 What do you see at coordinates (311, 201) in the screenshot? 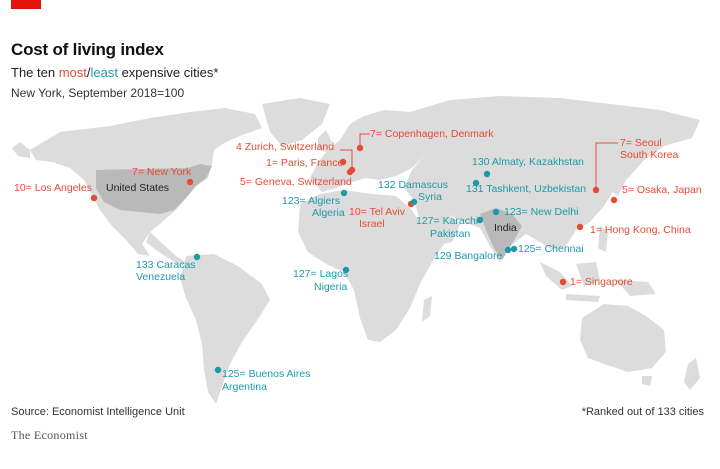
I see `city-label-algiers: 123= Algiers` at bounding box center [311, 201].